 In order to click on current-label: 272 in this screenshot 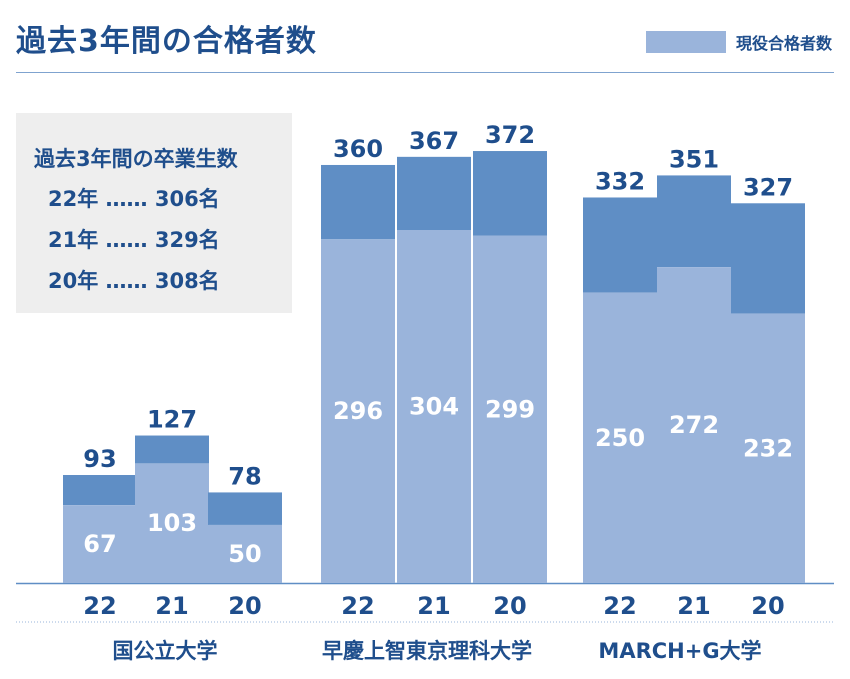, I will do `click(694, 425)`.